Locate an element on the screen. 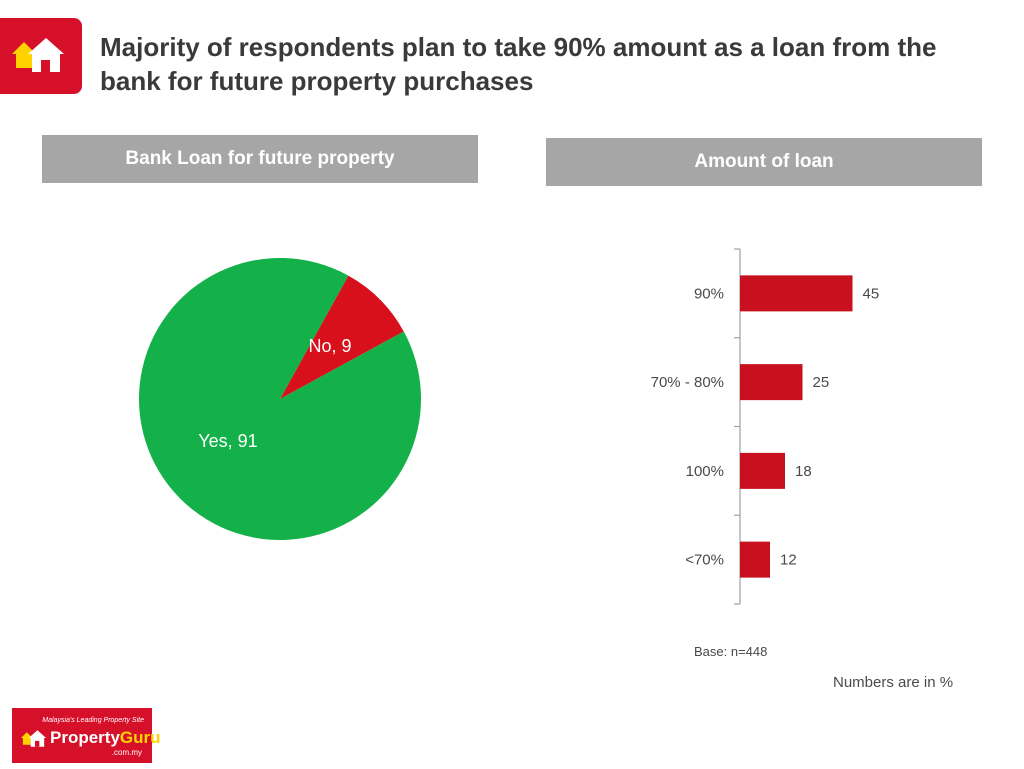  pie-slice-no is located at coordinates (342, 337).